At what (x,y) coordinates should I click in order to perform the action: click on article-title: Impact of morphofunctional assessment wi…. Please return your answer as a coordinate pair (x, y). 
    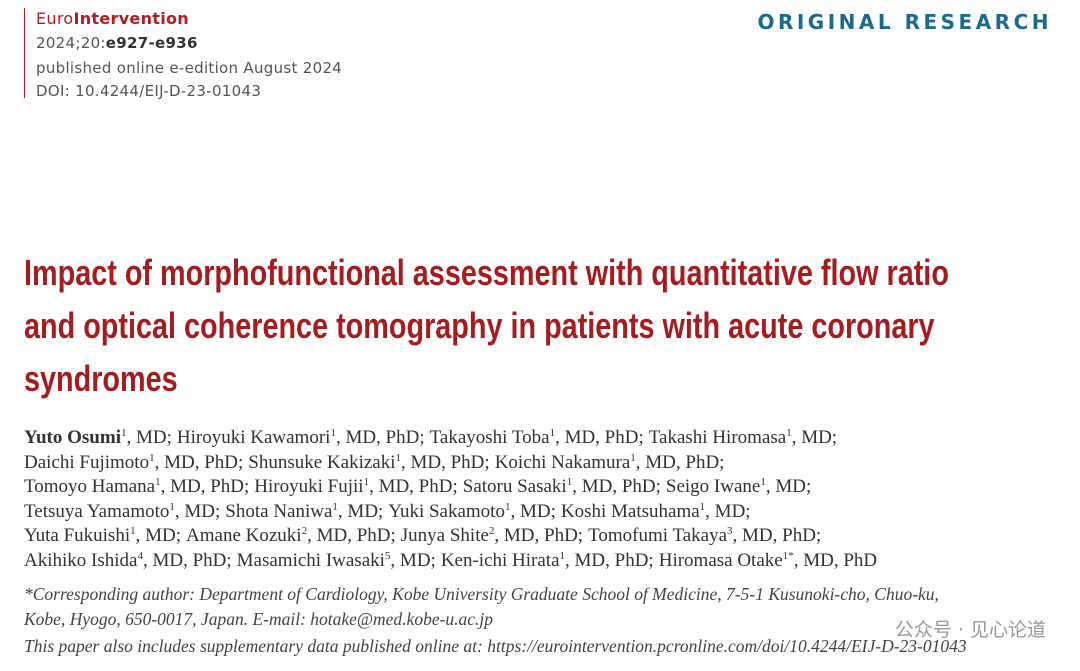
    Looking at the image, I should click on (486, 272).